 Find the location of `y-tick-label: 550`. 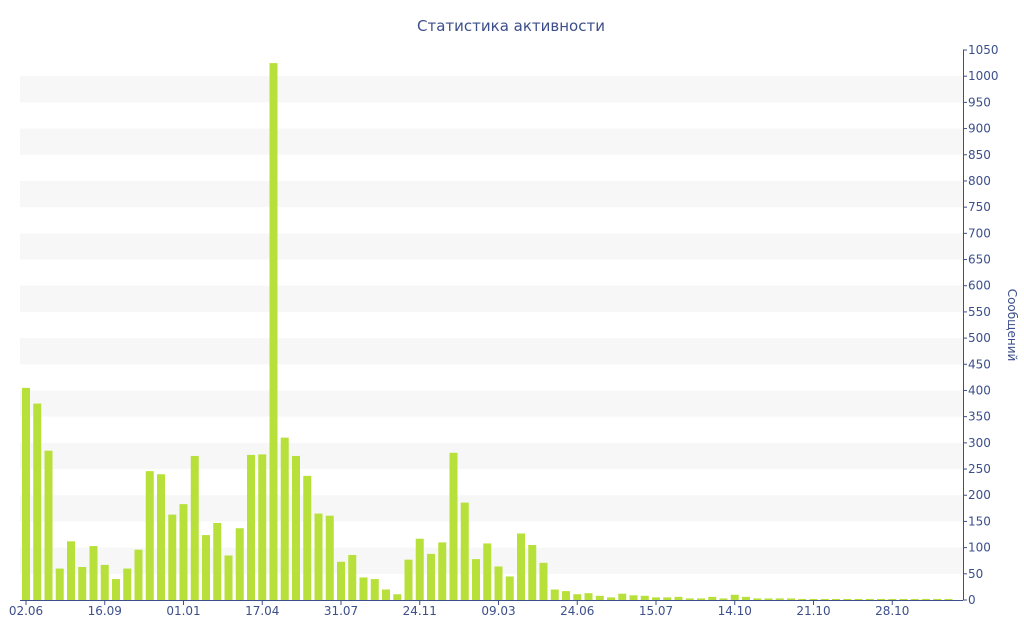

y-tick-label: 550 is located at coordinates (979, 312).